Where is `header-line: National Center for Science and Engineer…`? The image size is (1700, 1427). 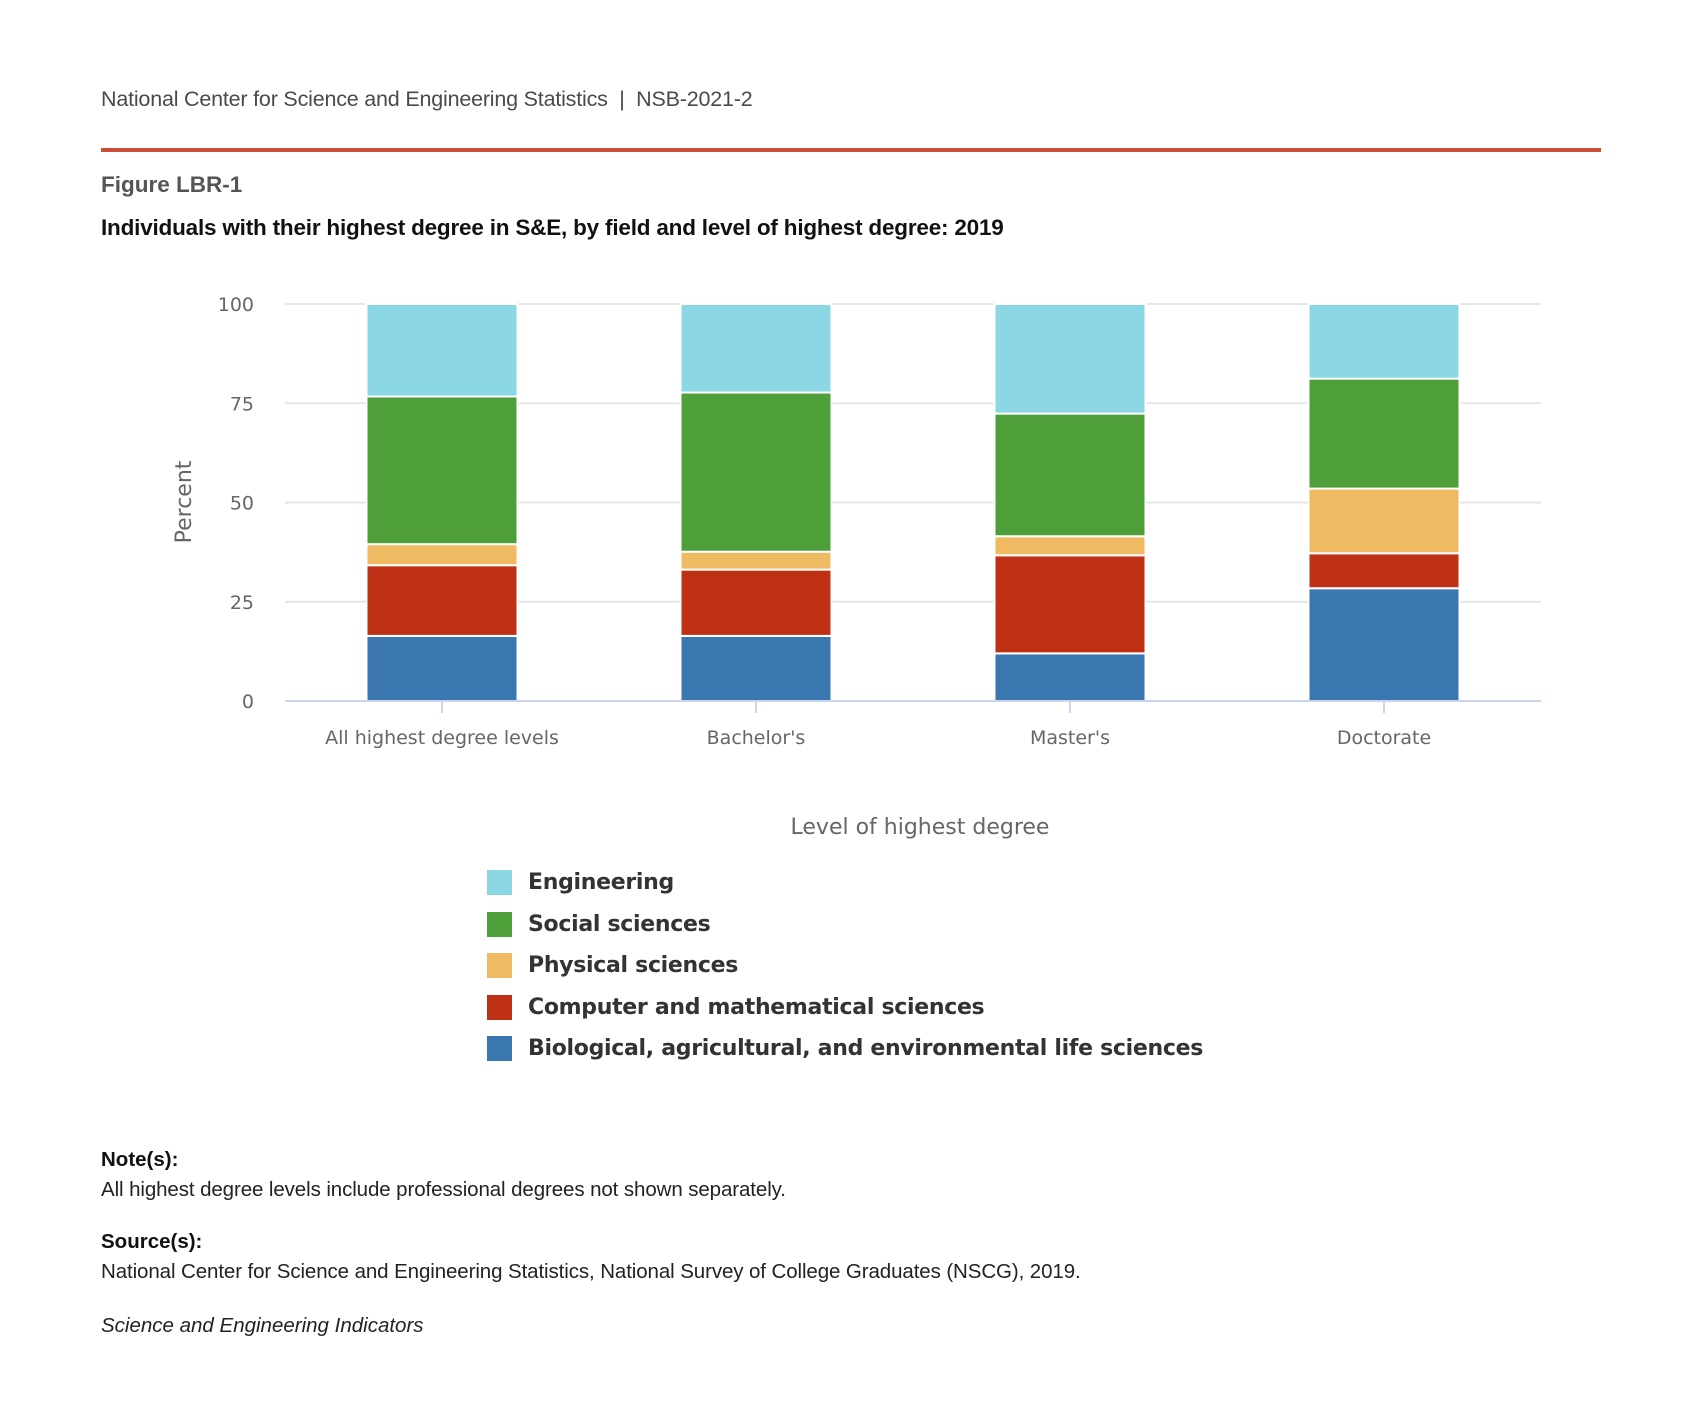 header-line: National Center for Science and Engineer… is located at coordinates (427, 99).